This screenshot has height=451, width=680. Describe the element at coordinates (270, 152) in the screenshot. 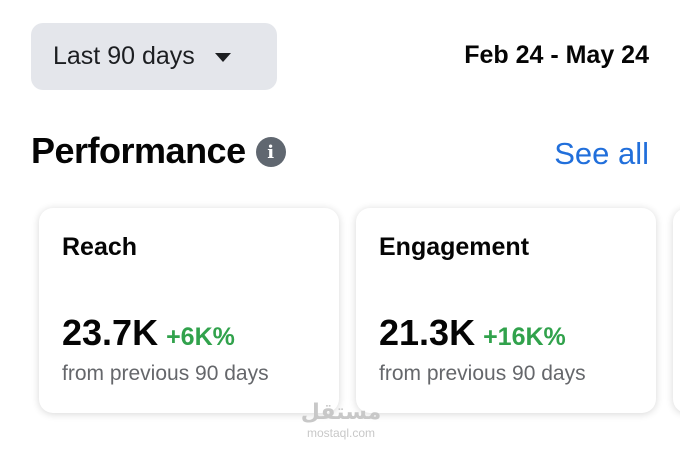

I see `info-icon: i` at that location.